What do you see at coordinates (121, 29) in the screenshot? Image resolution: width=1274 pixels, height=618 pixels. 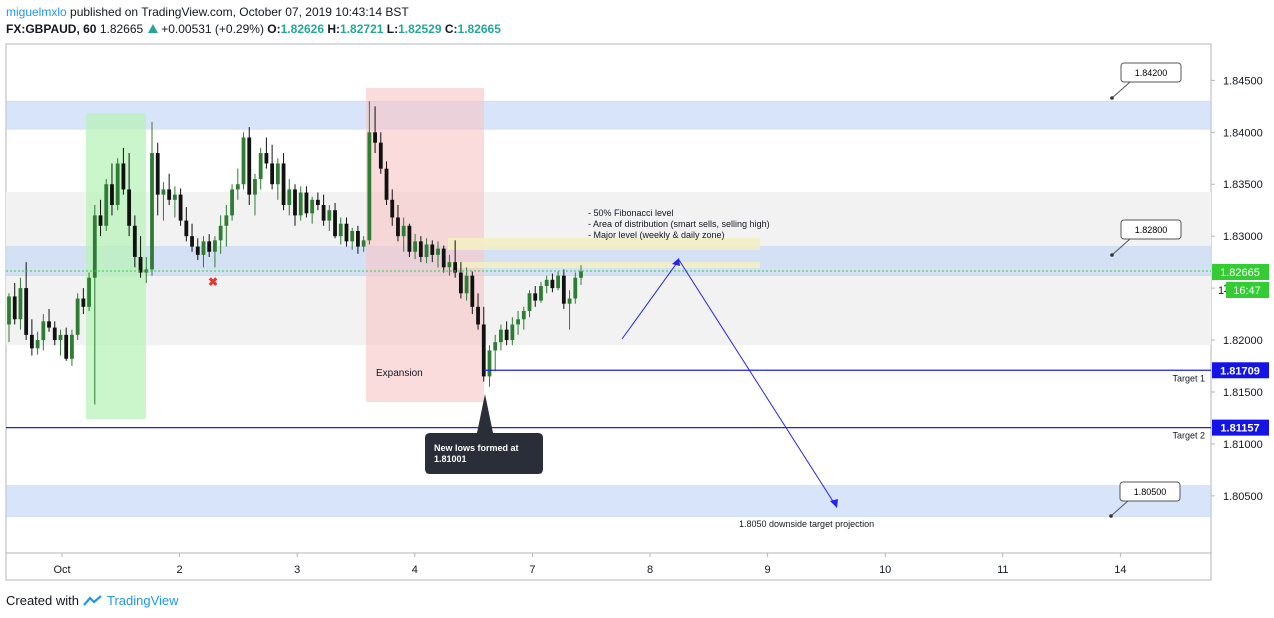 I see `last-price: 1.82665` at bounding box center [121, 29].